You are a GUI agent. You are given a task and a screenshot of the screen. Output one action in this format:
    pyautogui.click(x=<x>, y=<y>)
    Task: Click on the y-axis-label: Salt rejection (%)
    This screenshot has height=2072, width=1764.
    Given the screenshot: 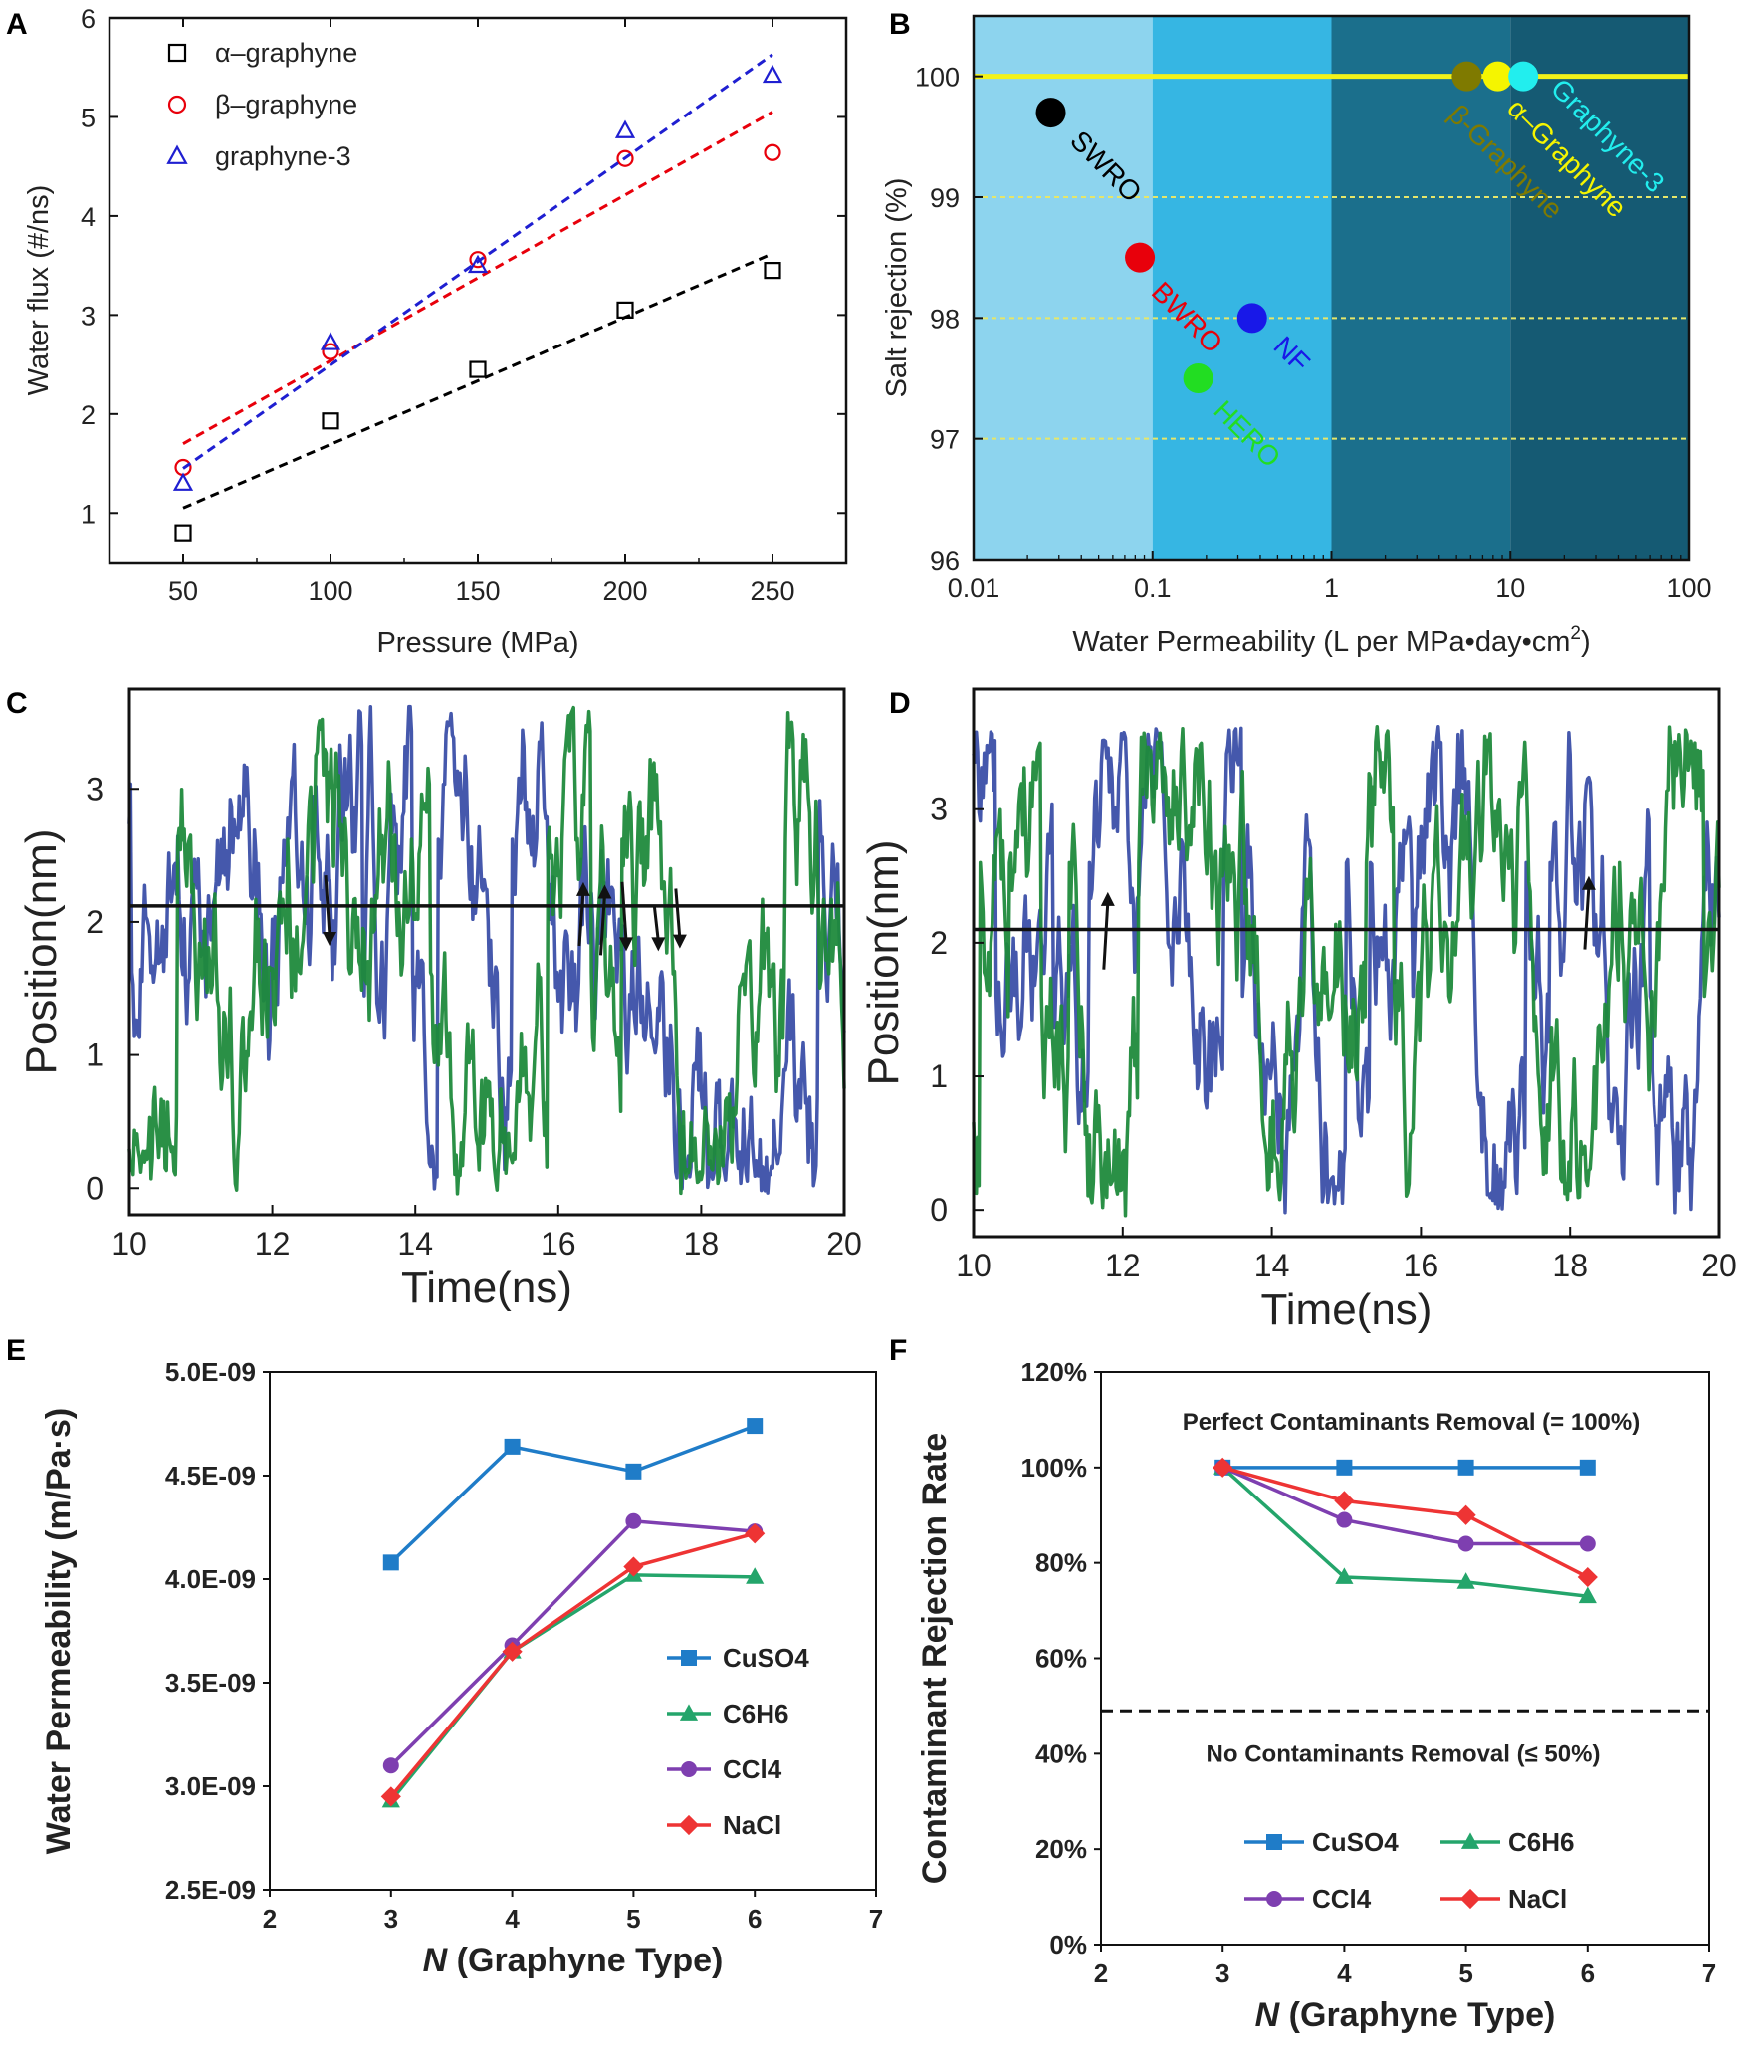 What is the action you would take?
    pyautogui.click(x=897, y=288)
    